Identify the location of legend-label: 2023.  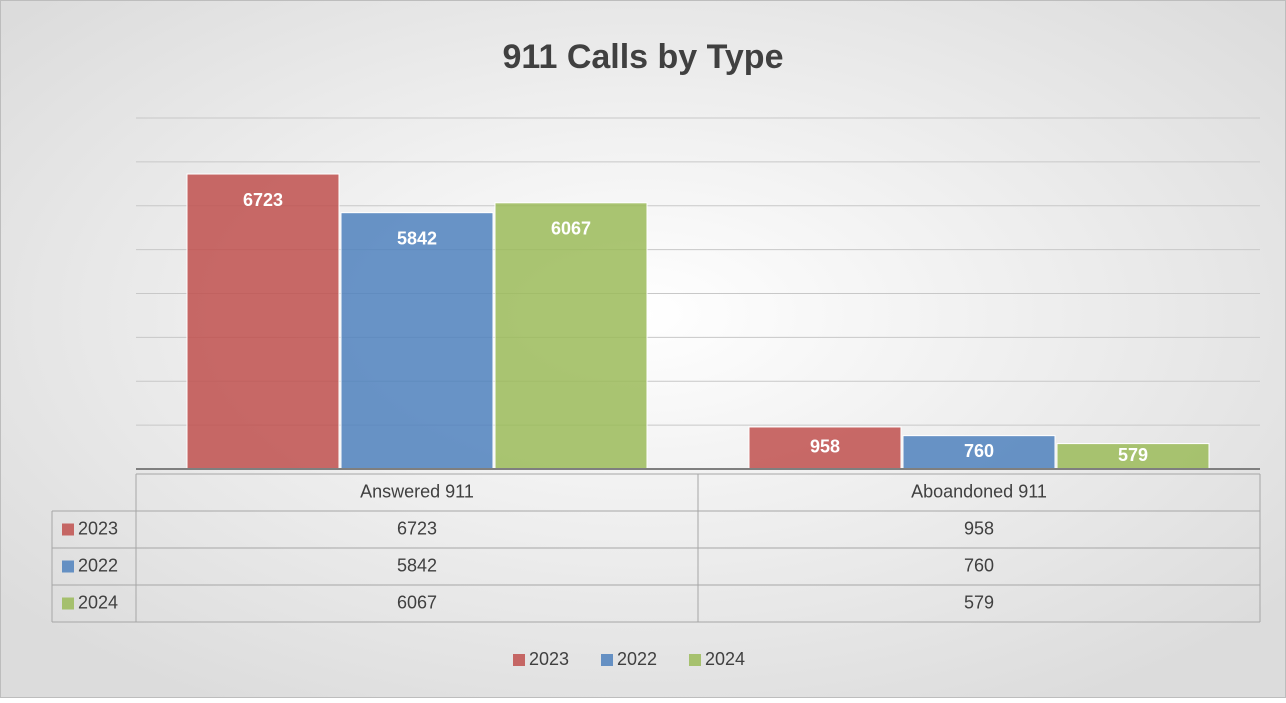
(549, 659).